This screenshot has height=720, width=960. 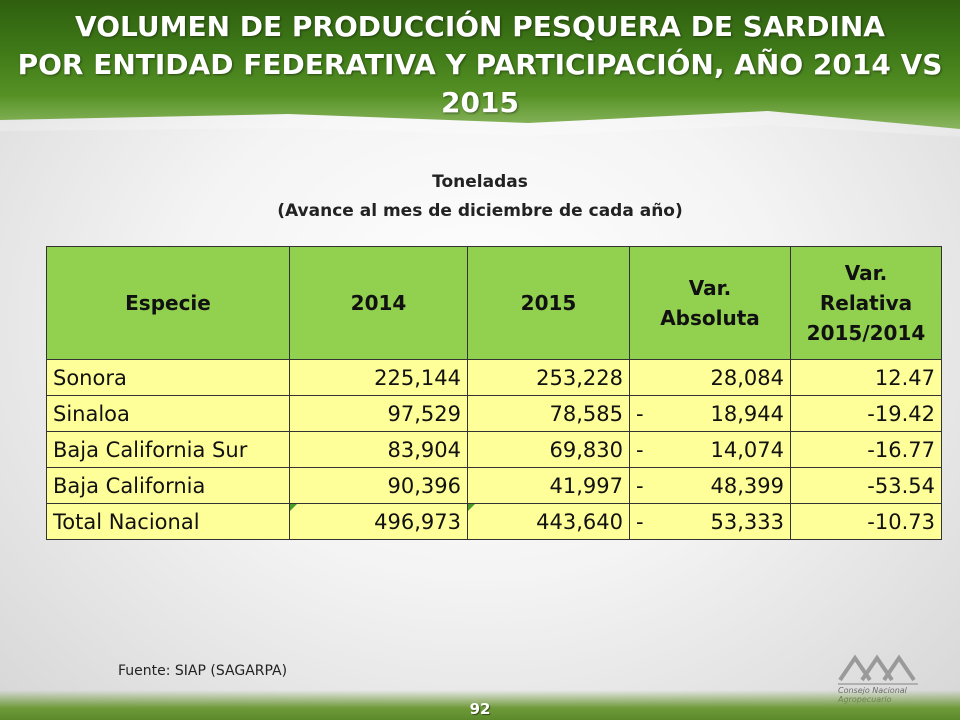 I want to click on cell-especie: Sinaloa, so click(x=168, y=413).